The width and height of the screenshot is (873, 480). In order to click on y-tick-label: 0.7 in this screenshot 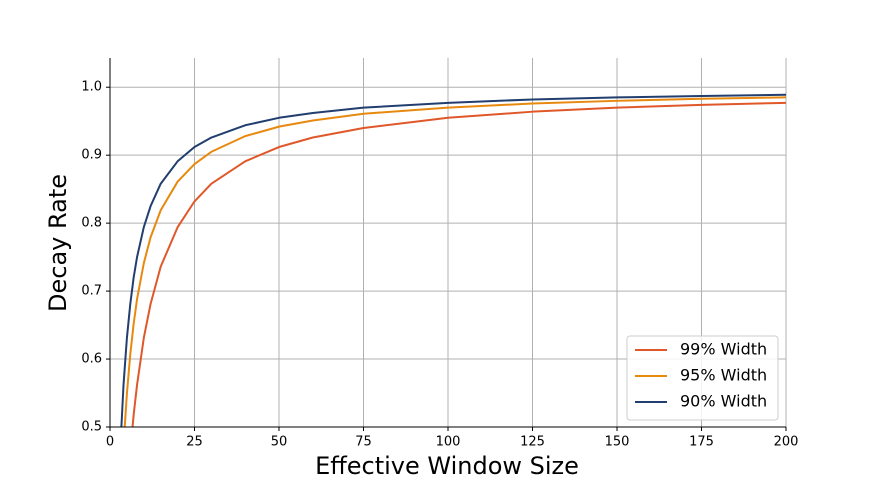, I will do `click(91, 291)`.